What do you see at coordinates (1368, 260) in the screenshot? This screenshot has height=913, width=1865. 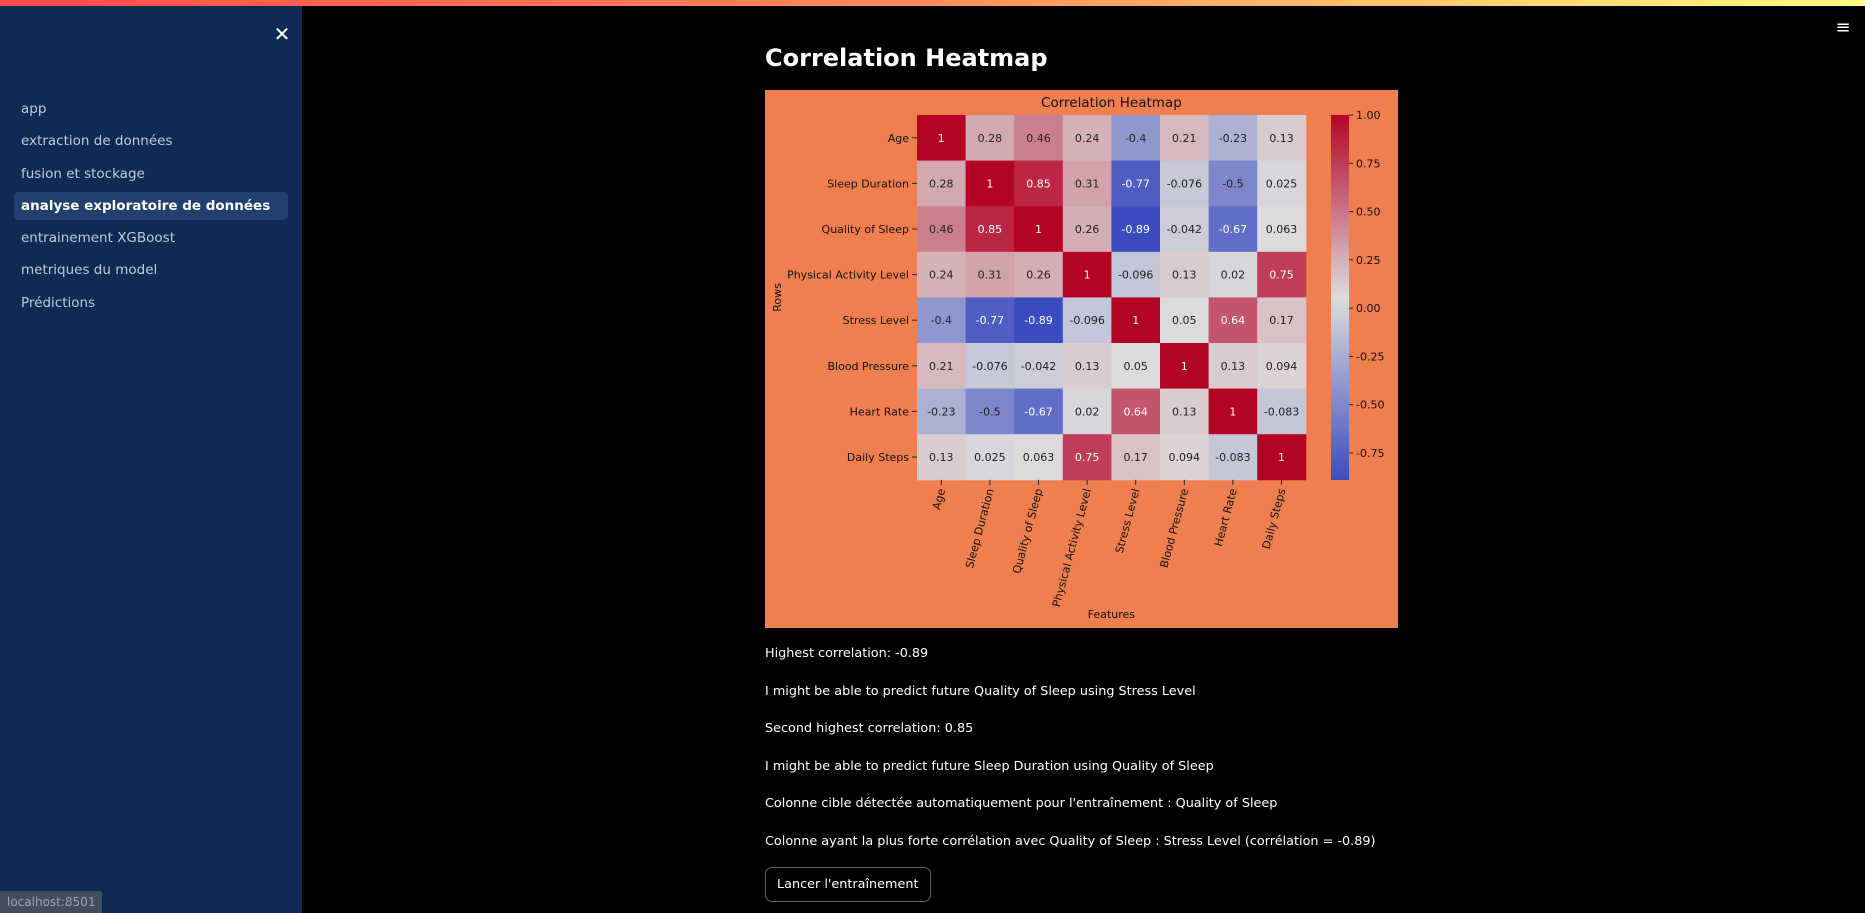 I see `colorbar-tick-label: 0.25` at bounding box center [1368, 260].